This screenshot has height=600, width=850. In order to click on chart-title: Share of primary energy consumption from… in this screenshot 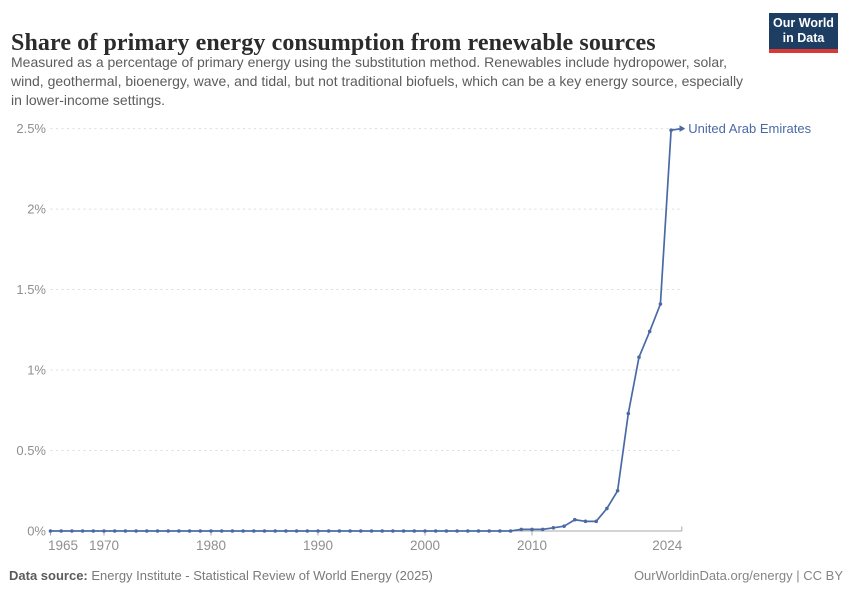, I will do `click(333, 43)`.